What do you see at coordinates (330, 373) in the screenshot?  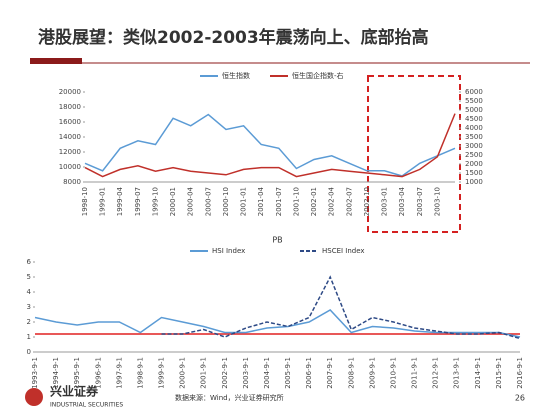 I see `x-tick-label: 2007-9-1` at bounding box center [330, 373].